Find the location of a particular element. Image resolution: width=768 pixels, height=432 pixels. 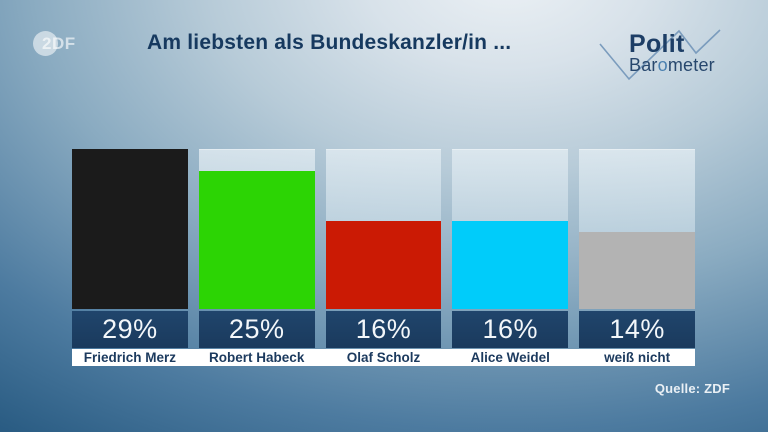

category-label-2: Olaf Scholz is located at coordinates (383, 357).